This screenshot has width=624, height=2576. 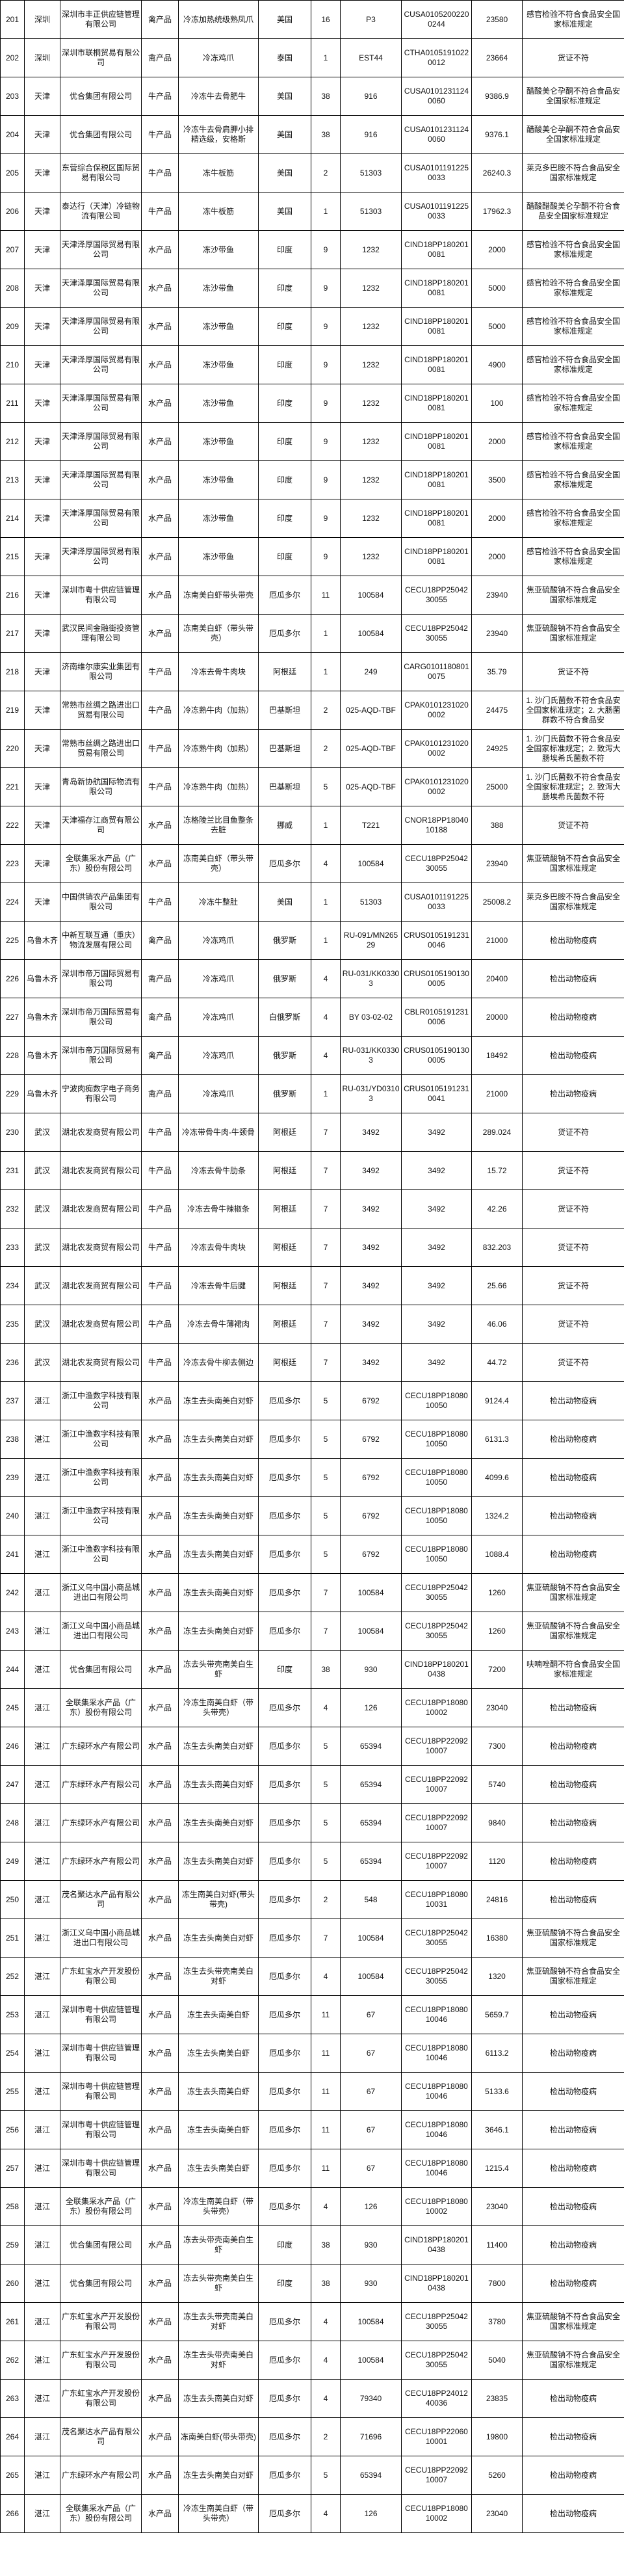 What do you see at coordinates (13, 1938) in the screenshot?
I see `row-number-cell: 251` at bounding box center [13, 1938].